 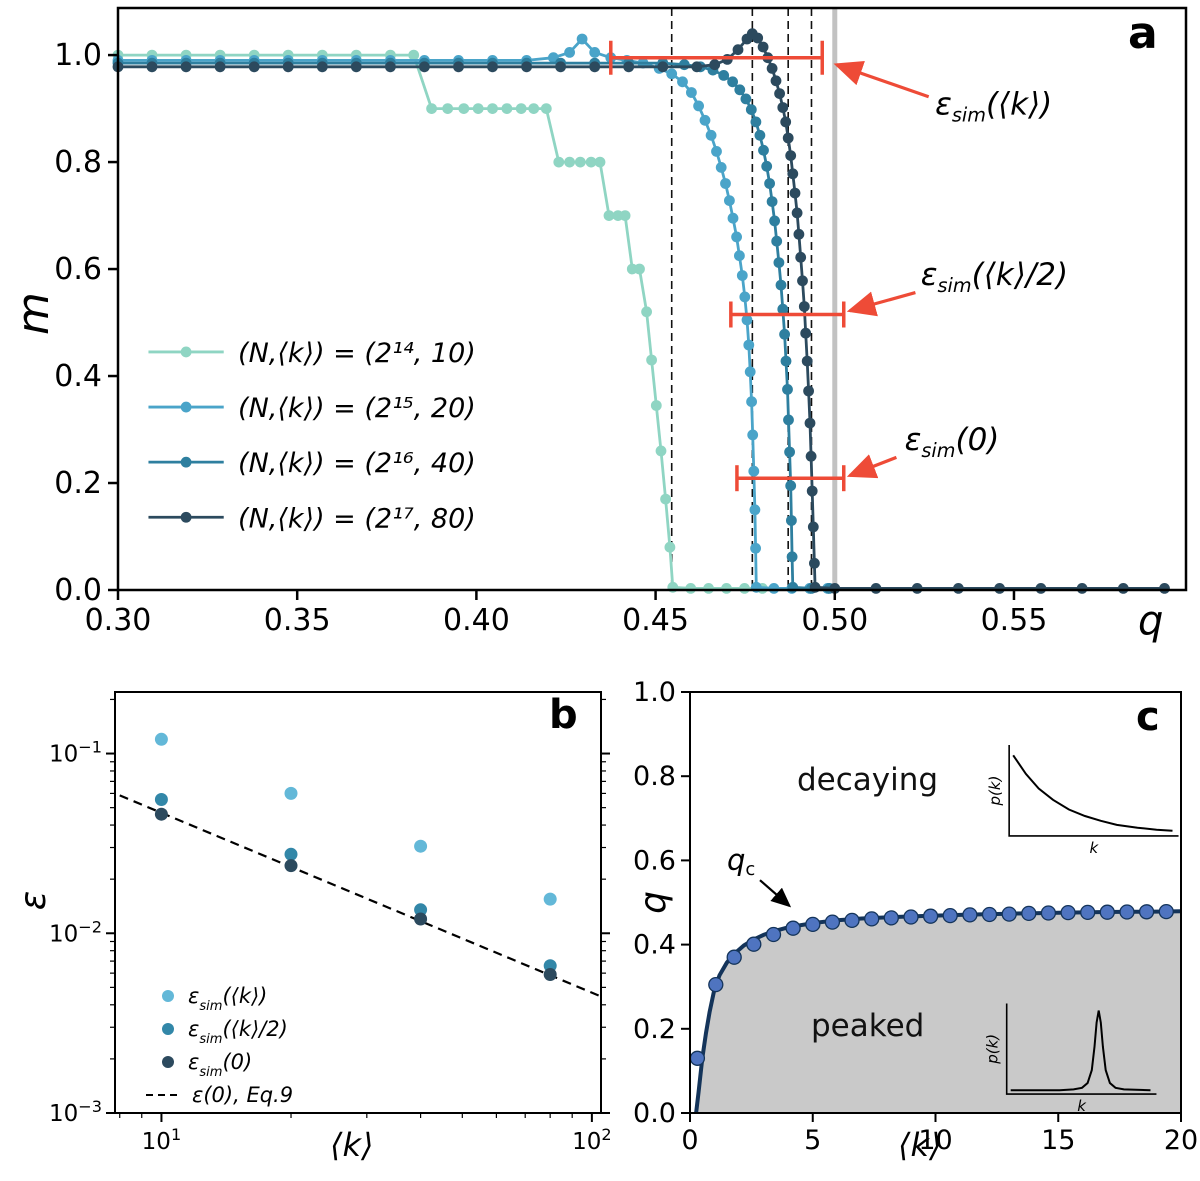 What do you see at coordinates (357, 353) in the screenshot?
I see `svg-text: (N,⟨k⟩) = (2¹⁴, 10)` at bounding box center [357, 353].